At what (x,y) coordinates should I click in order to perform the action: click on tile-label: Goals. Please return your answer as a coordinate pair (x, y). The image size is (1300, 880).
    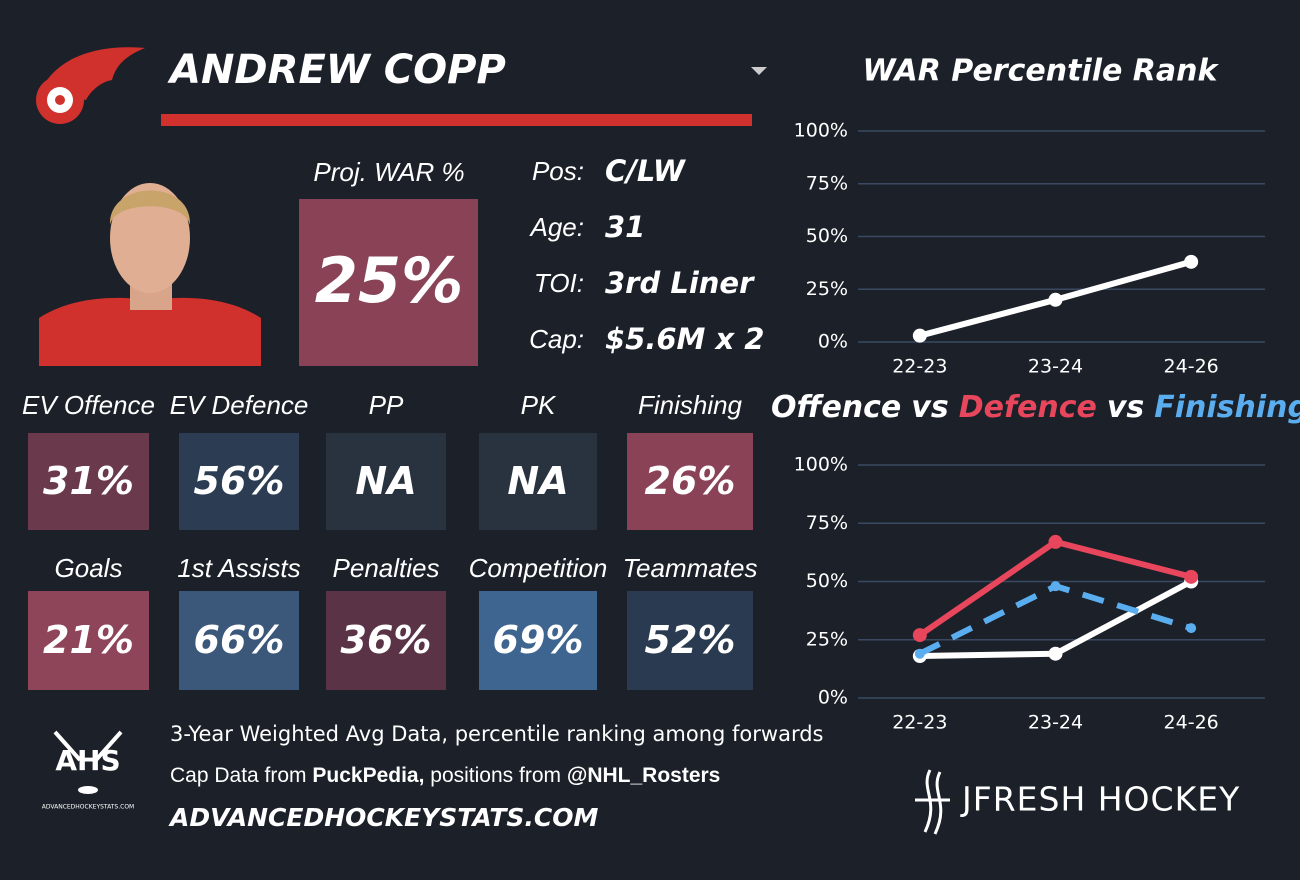
    Looking at the image, I should click on (89, 568).